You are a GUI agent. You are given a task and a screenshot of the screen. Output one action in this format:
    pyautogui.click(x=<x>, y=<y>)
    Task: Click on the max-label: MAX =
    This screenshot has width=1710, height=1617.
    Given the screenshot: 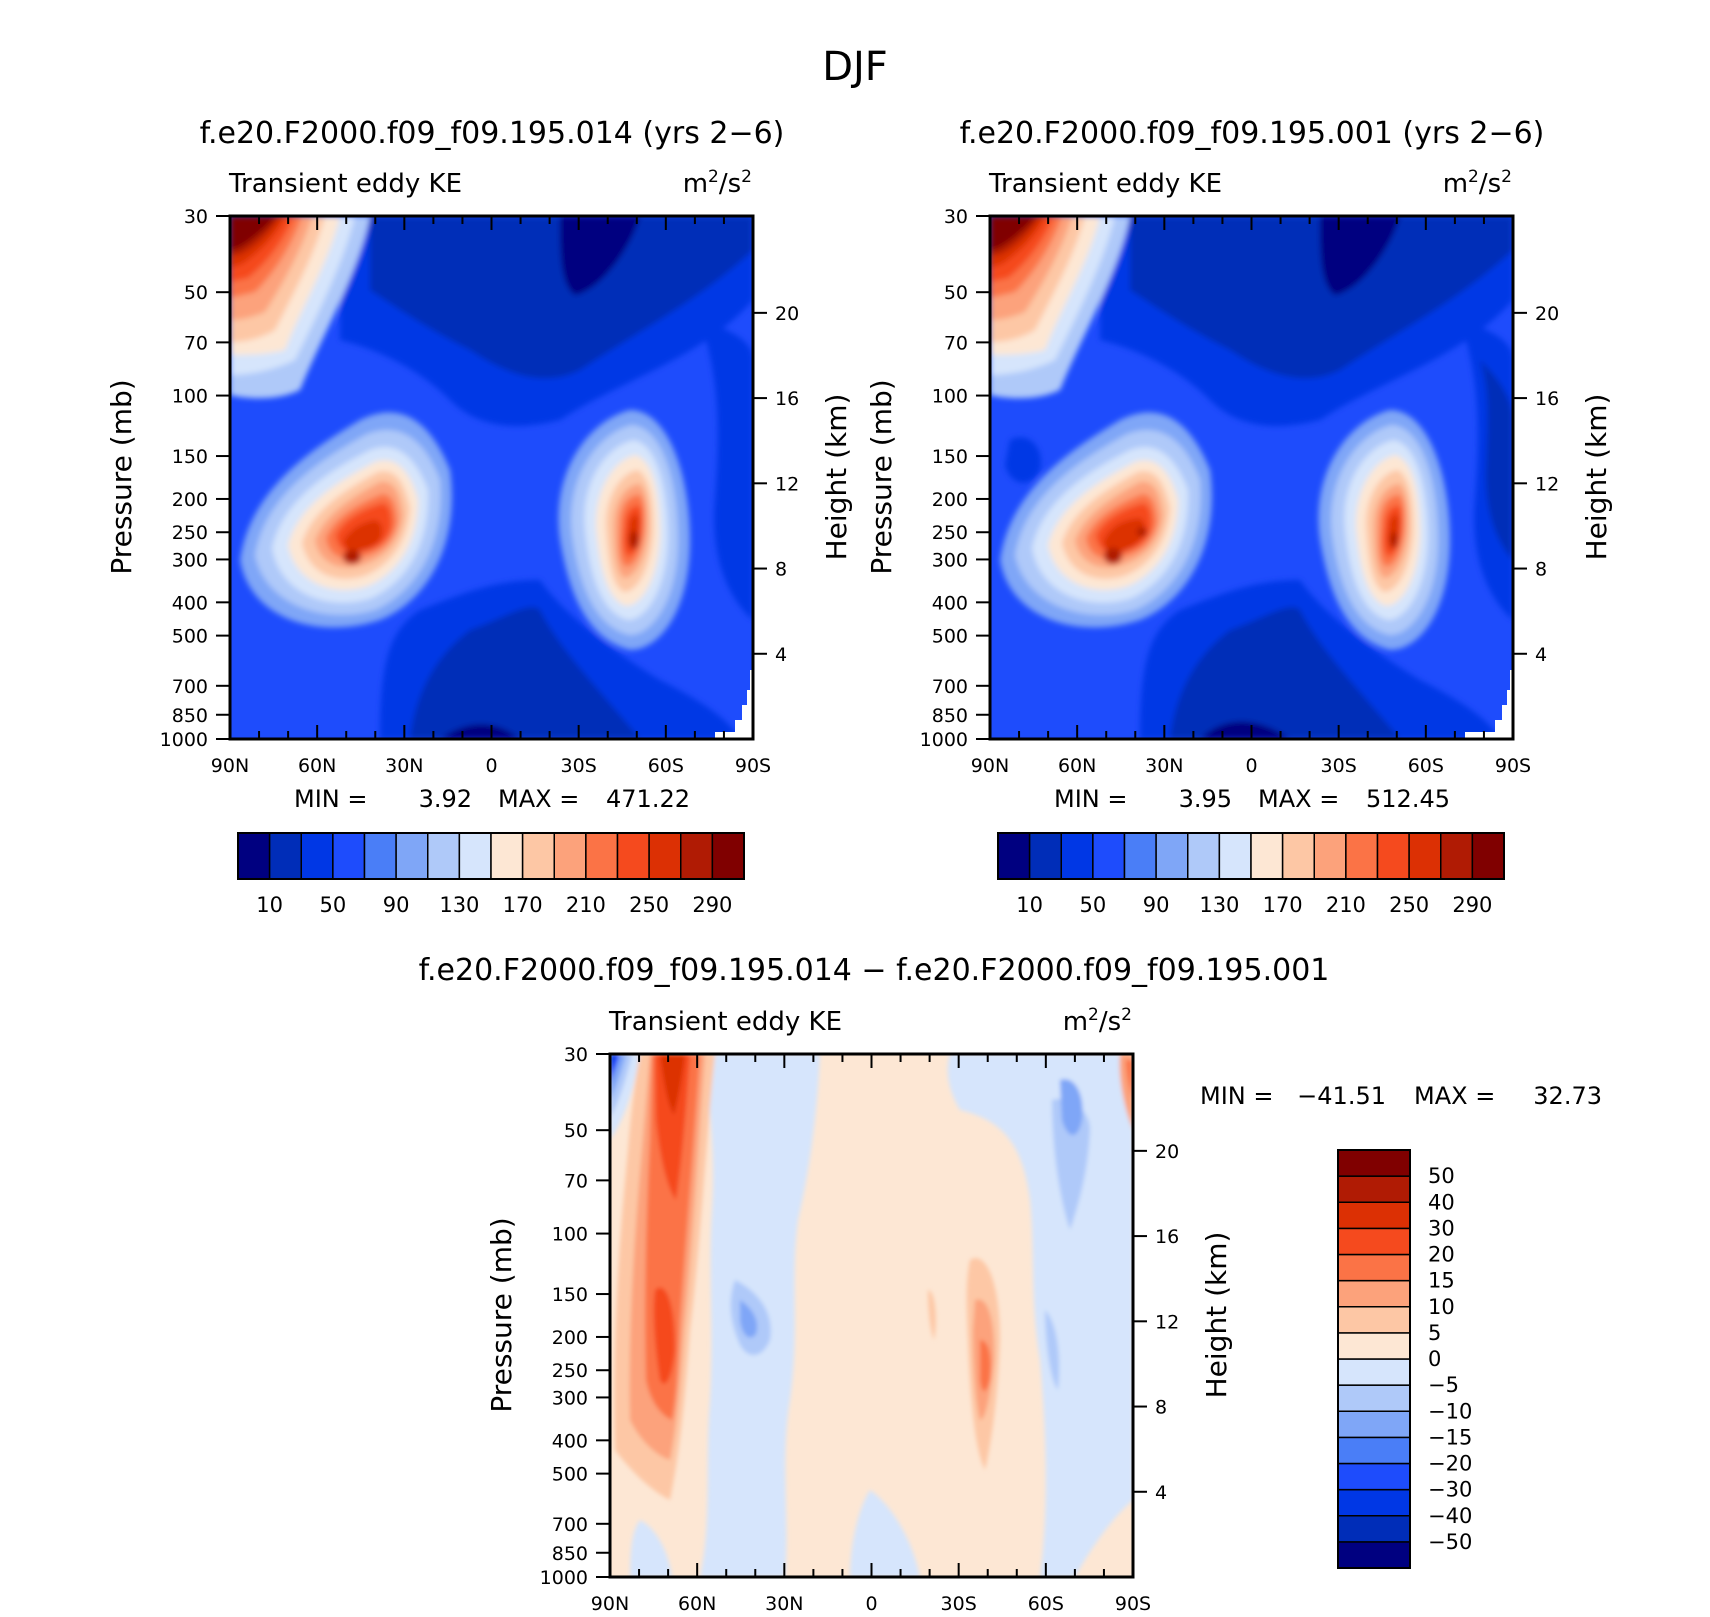 What is the action you would take?
    pyautogui.click(x=1298, y=799)
    